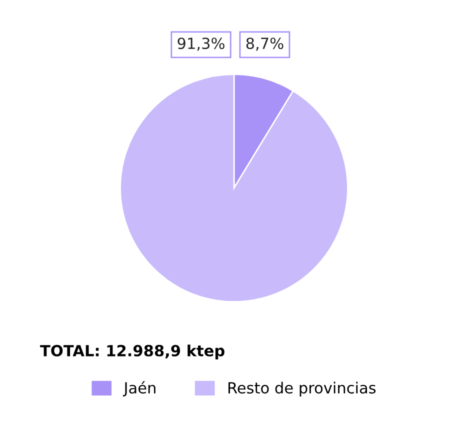 The width and height of the screenshot is (468, 423). I want to click on legend-label: Jaén, so click(139, 388).